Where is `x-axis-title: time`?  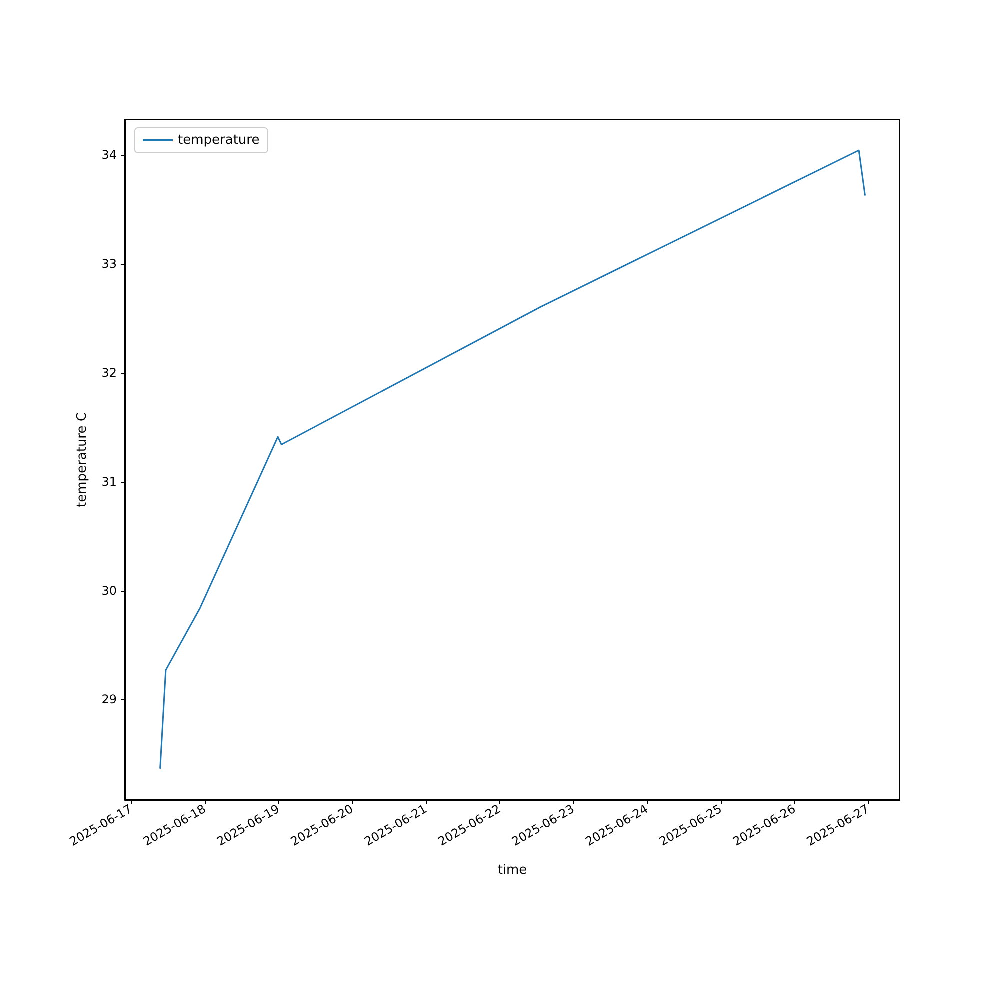 x-axis-title: time is located at coordinates (513, 870).